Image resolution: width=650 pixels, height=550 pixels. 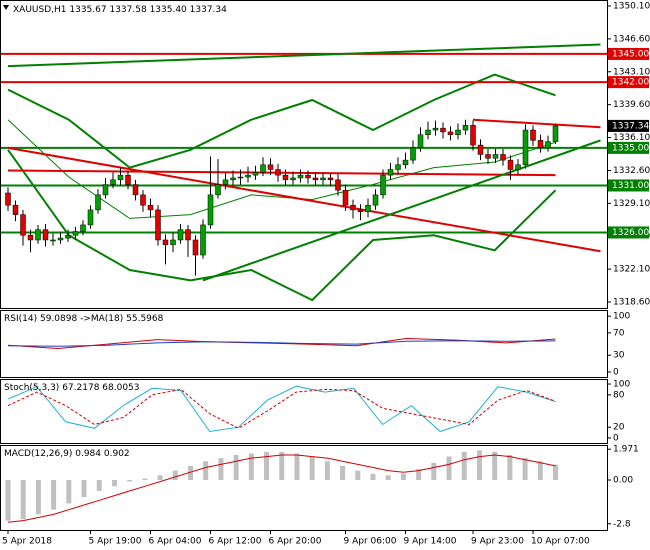 I want to click on indicator-value: 55.5968, so click(x=144, y=319).